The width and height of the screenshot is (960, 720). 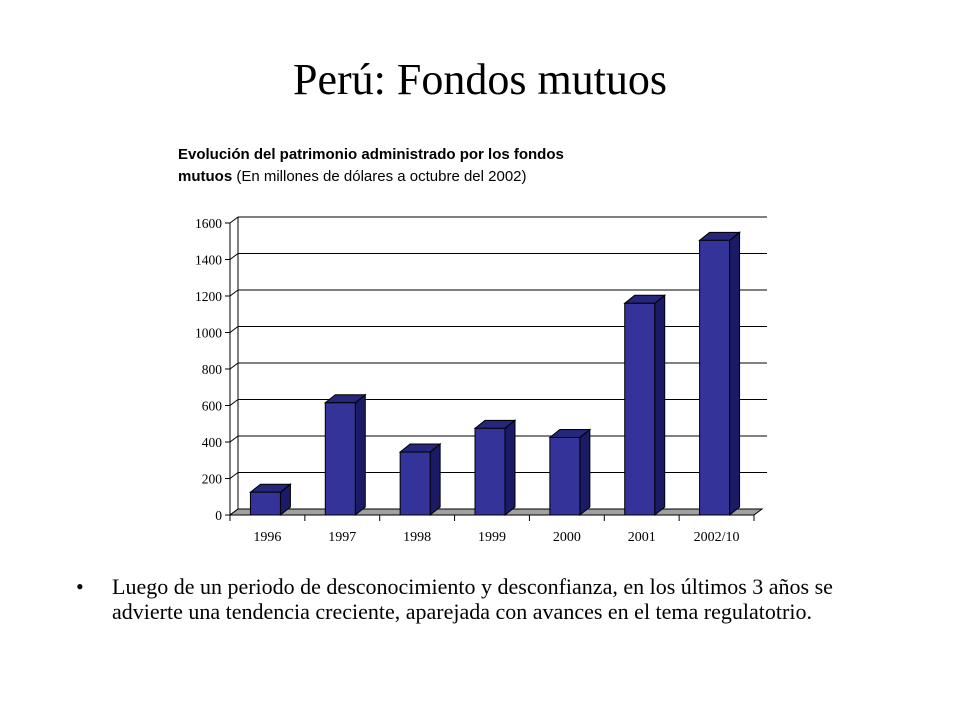 I want to click on y-tick-label: 200, so click(x=212, y=479).